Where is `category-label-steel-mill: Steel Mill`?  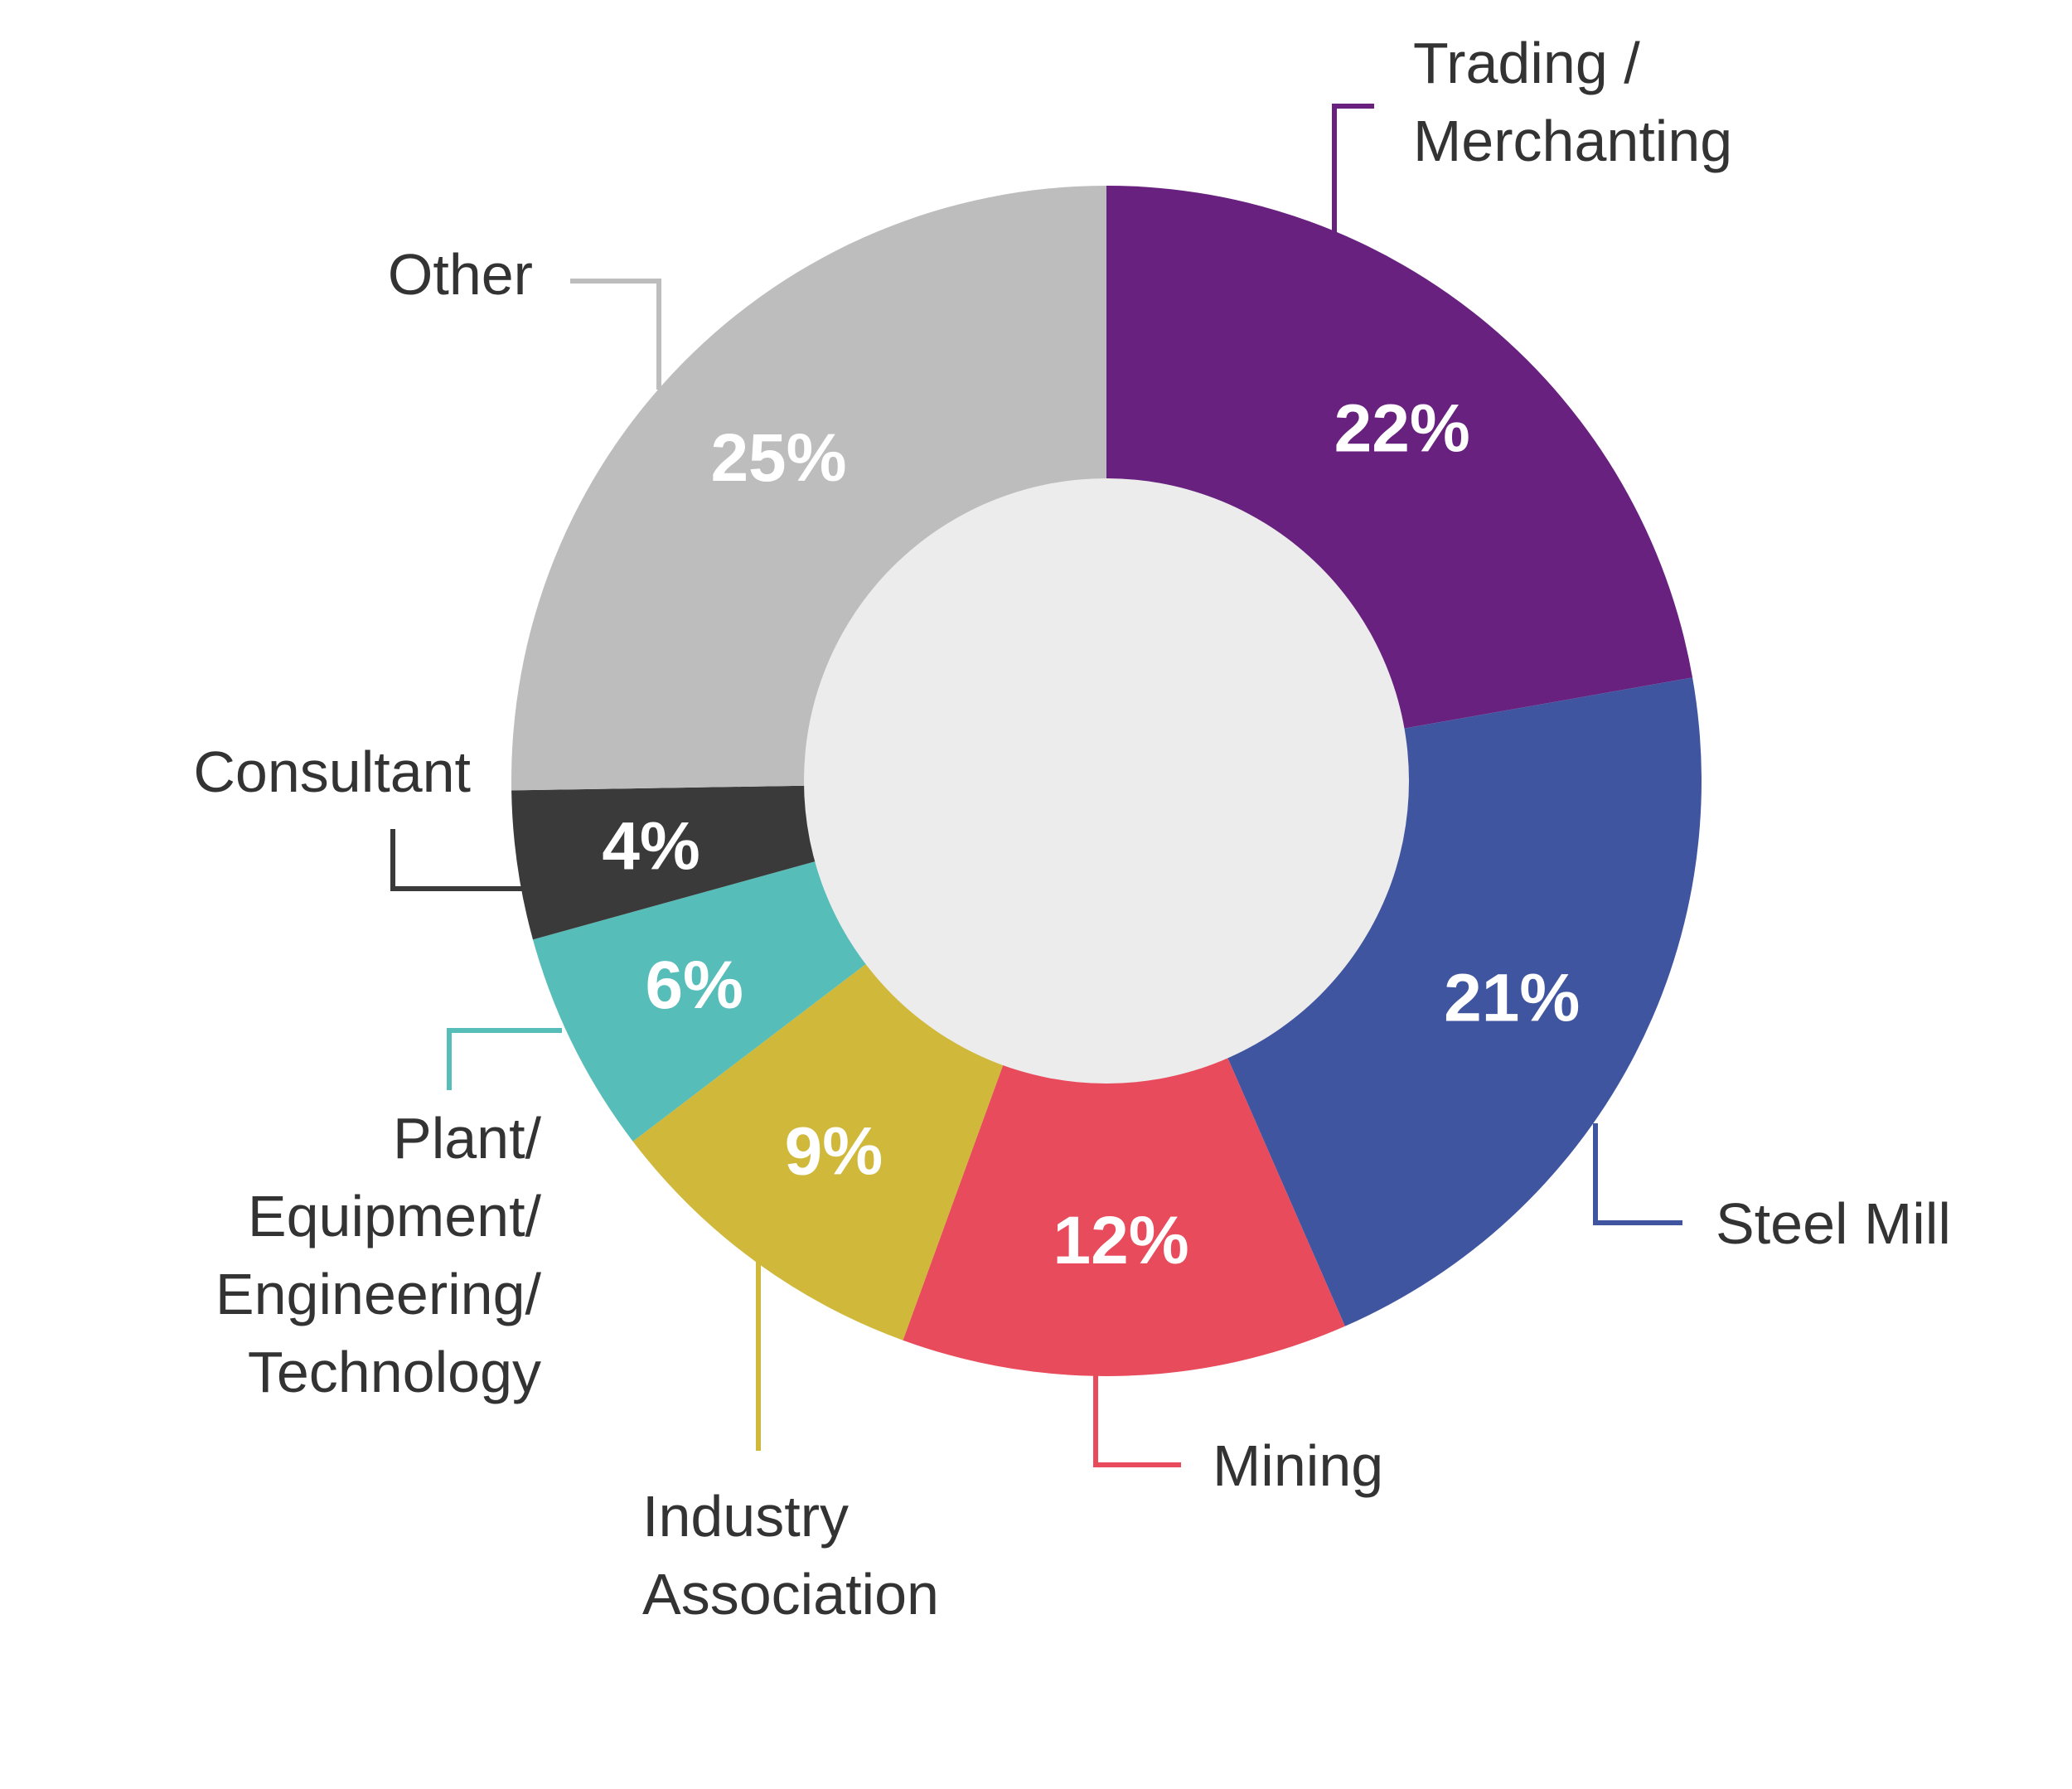
category-label-steel-mill: Steel Mill is located at coordinates (1833, 1224).